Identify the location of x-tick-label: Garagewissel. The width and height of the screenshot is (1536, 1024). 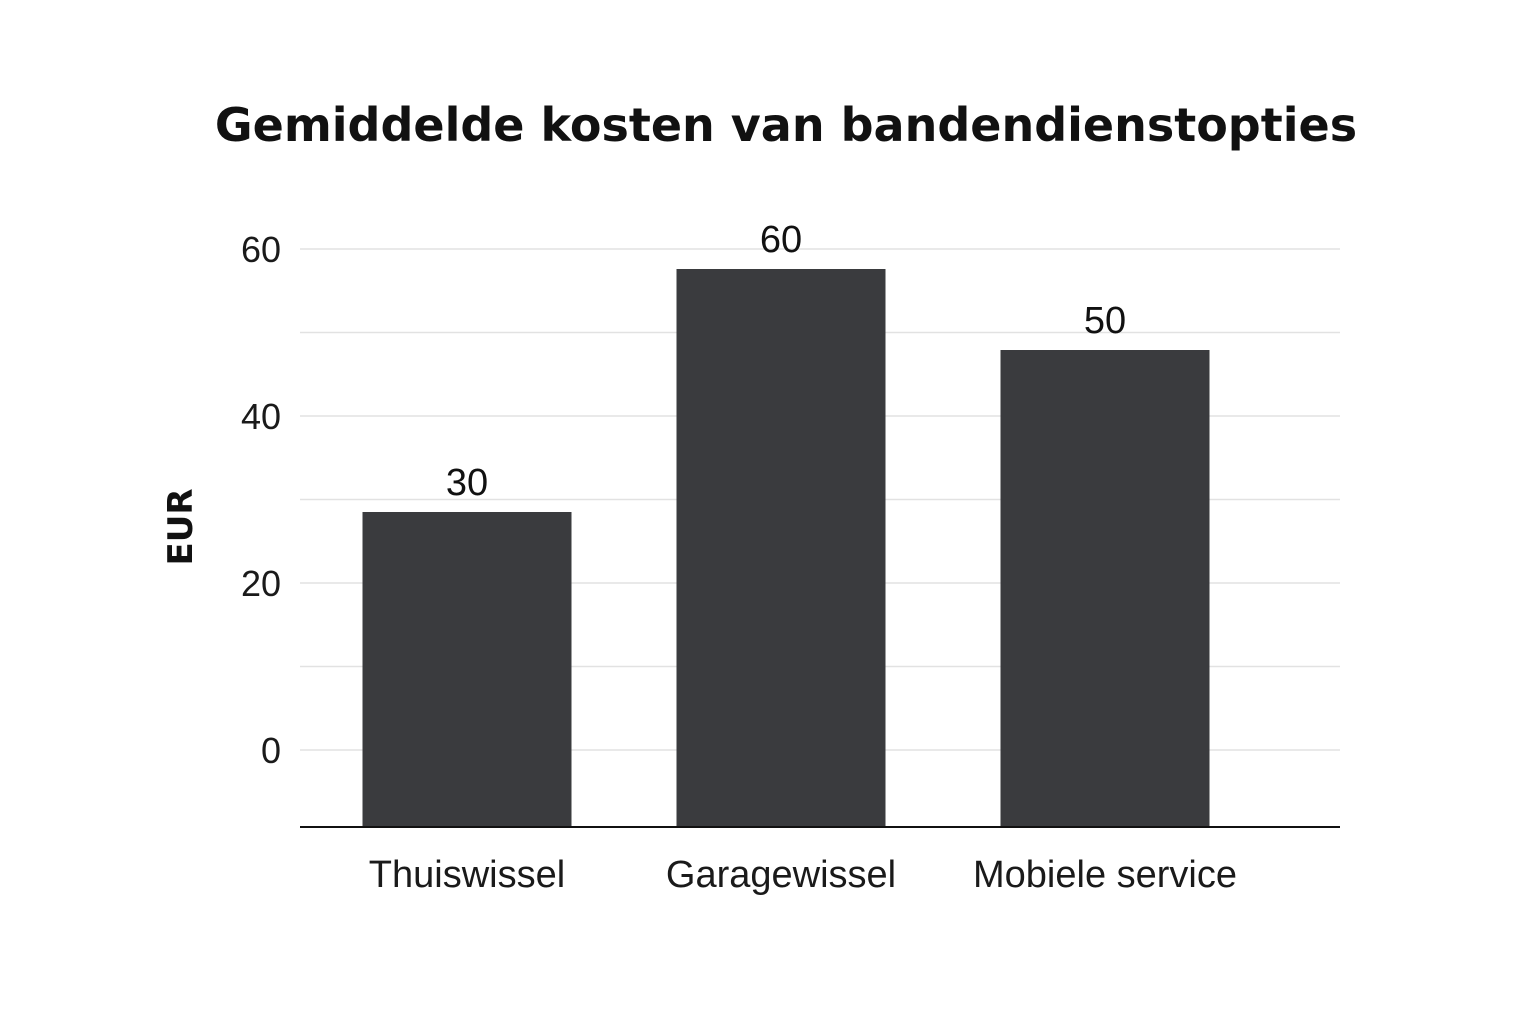
(781, 875).